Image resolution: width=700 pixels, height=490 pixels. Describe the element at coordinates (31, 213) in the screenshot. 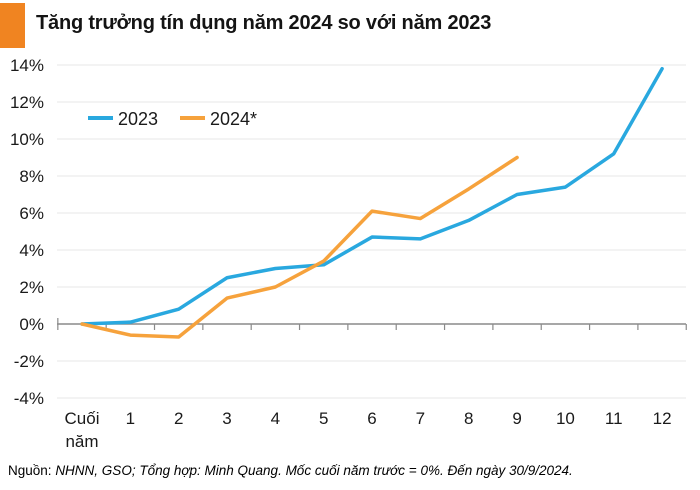

I see `y-axis-tick-label: 6%` at that location.